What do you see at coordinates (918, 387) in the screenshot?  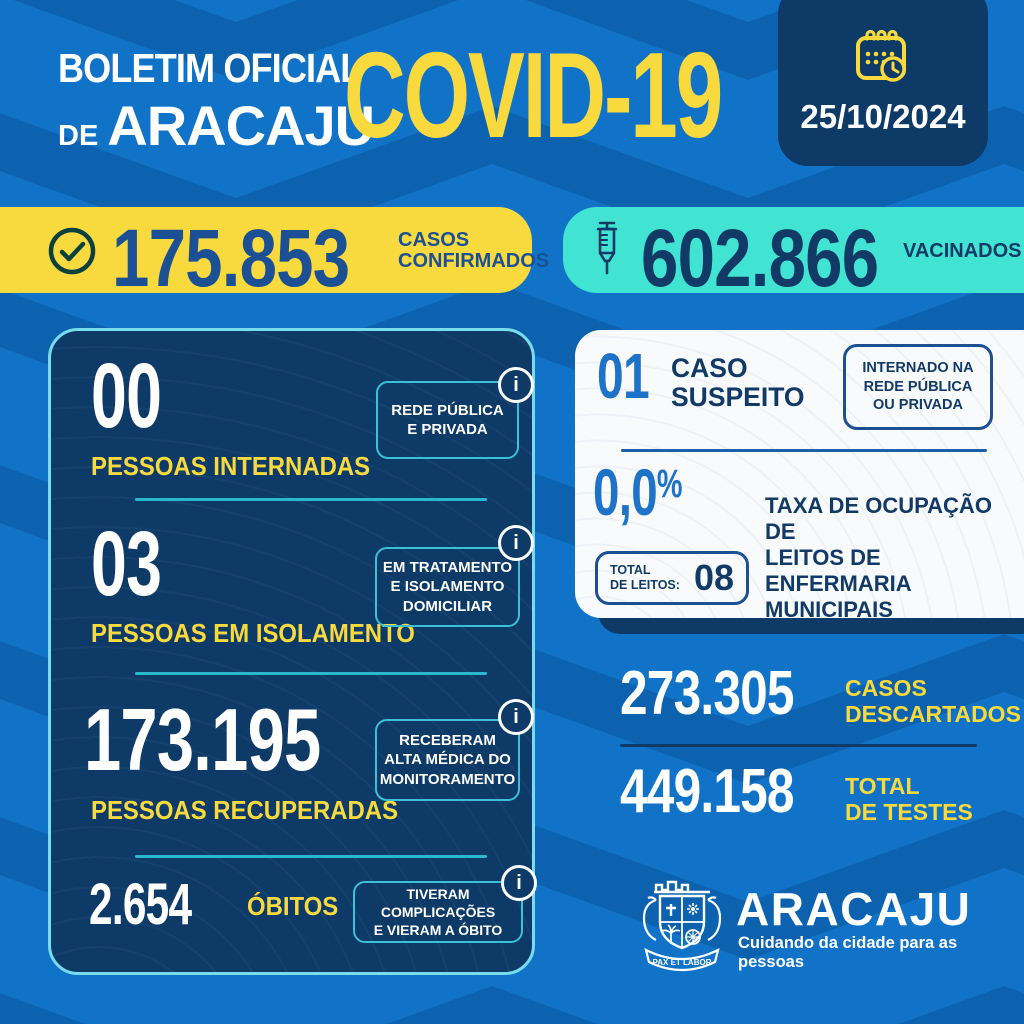 I see `suspect-note-box: INTERNADO NA REDE PÚBLICA OU PRIVADA` at bounding box center [918, 387].